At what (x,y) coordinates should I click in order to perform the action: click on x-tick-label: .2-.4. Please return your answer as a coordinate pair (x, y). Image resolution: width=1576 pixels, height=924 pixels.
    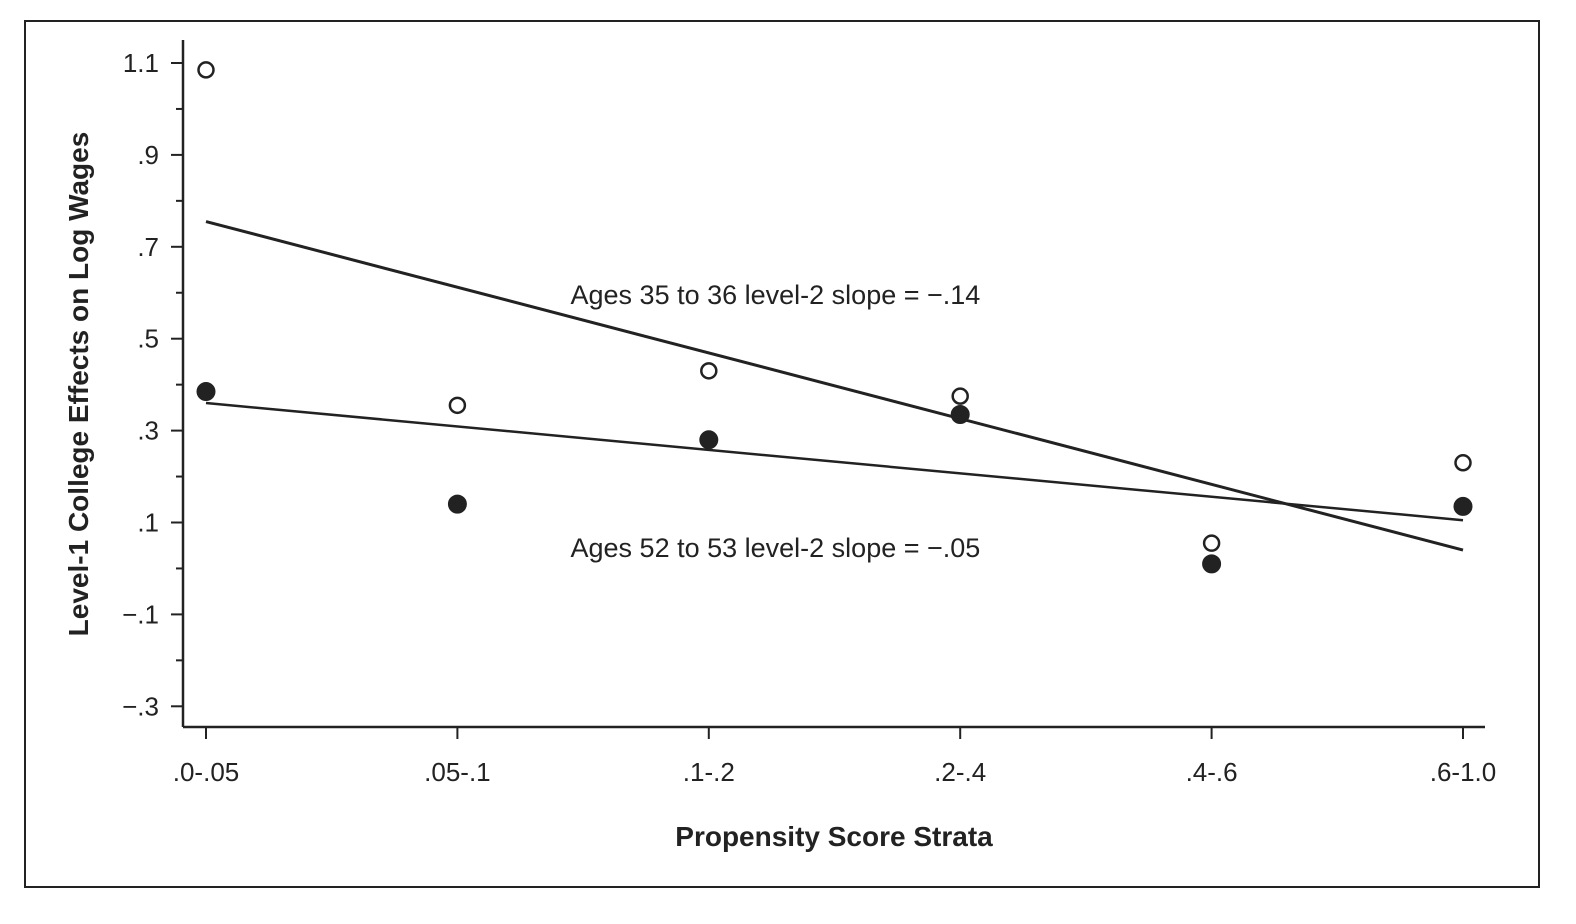
    Looking at the image, I should click on (960, 772).